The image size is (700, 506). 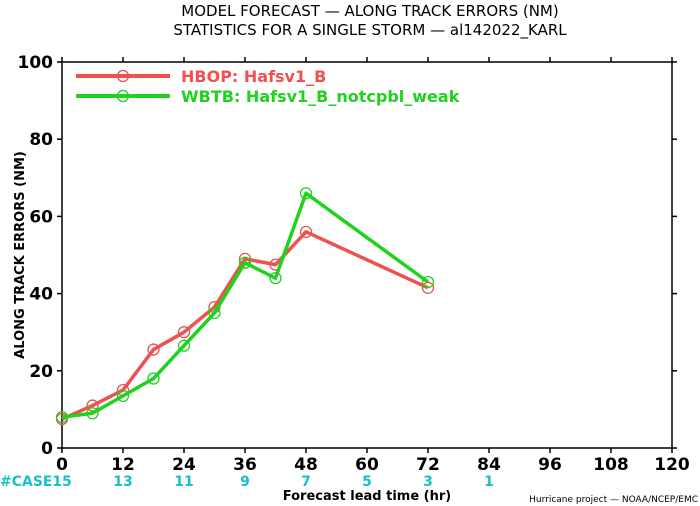 I want to click on case-count: 9, so click(x=245, y=482).